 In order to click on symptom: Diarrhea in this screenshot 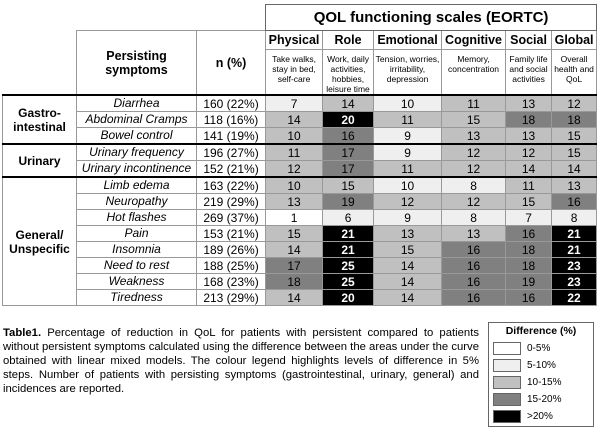, I will do `click(136, 103)`.